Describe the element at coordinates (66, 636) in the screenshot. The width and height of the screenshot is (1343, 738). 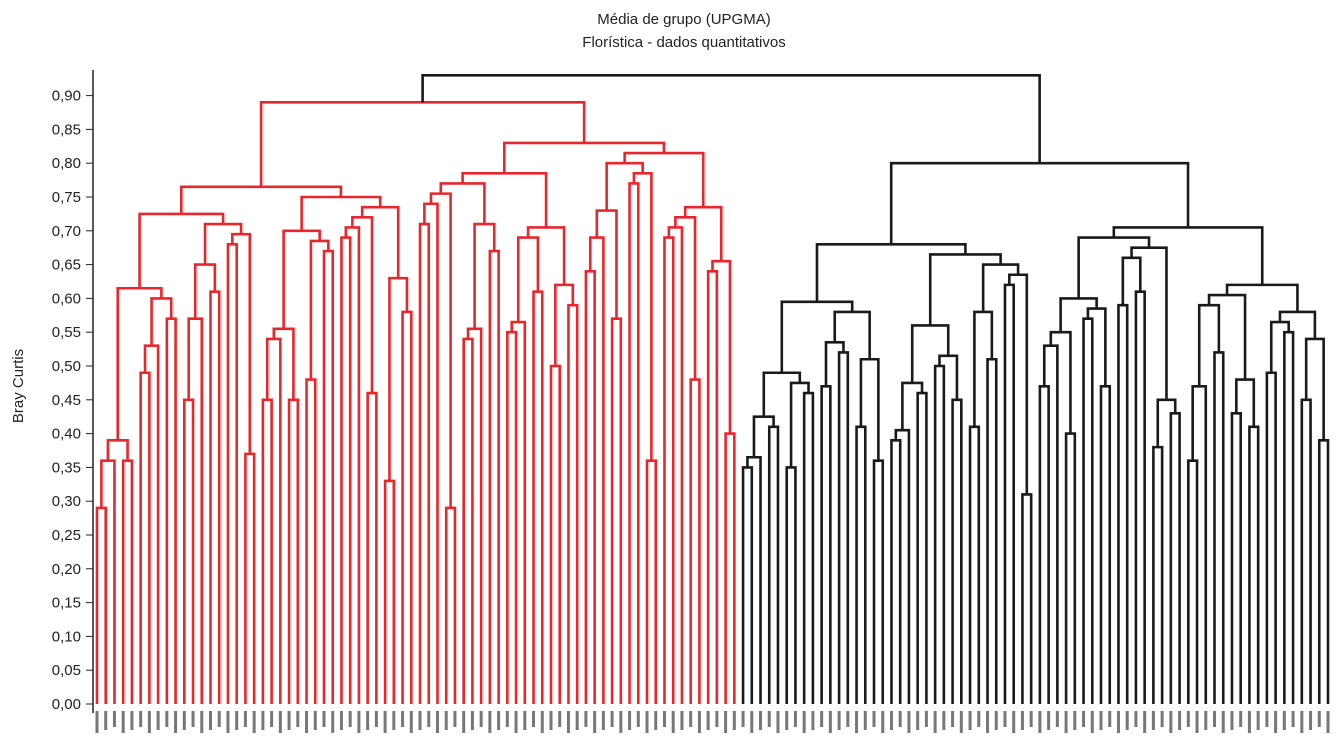
I see `y-tick-label: 0,10` at that location.